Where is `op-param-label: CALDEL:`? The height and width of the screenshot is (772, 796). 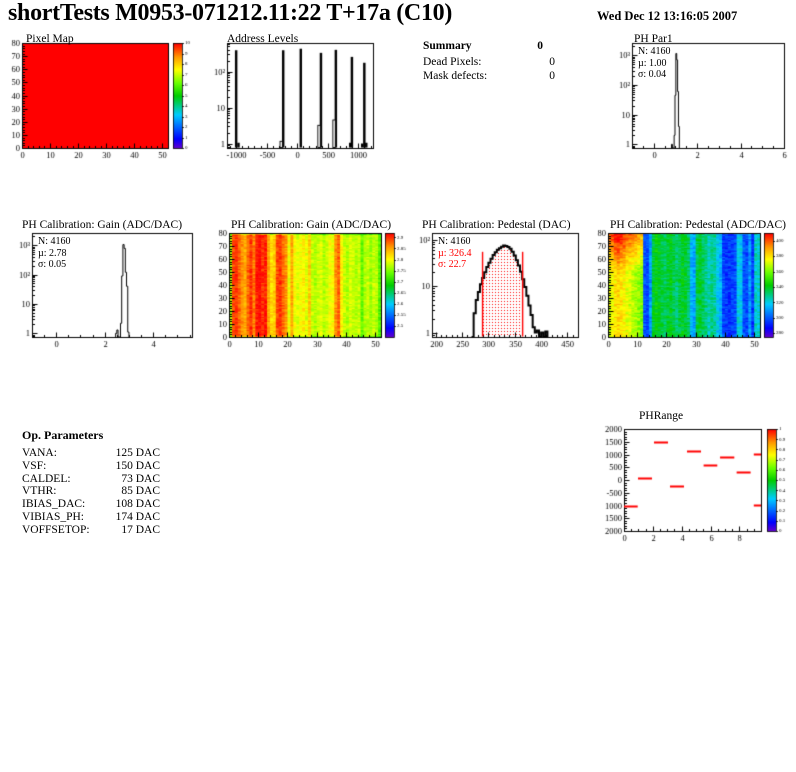
op-param-label: CALDEL: is located at coordinates (46, 478).